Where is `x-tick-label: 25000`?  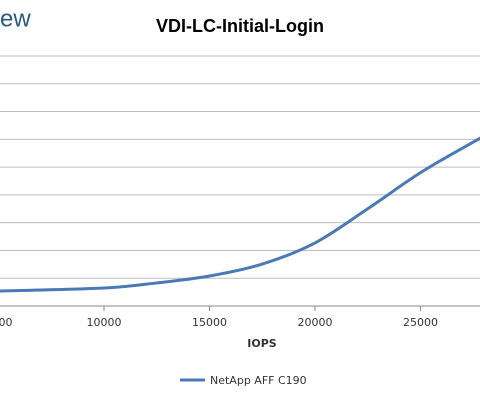
x-tick-label: 25000 is located at coordinates (420, 322).